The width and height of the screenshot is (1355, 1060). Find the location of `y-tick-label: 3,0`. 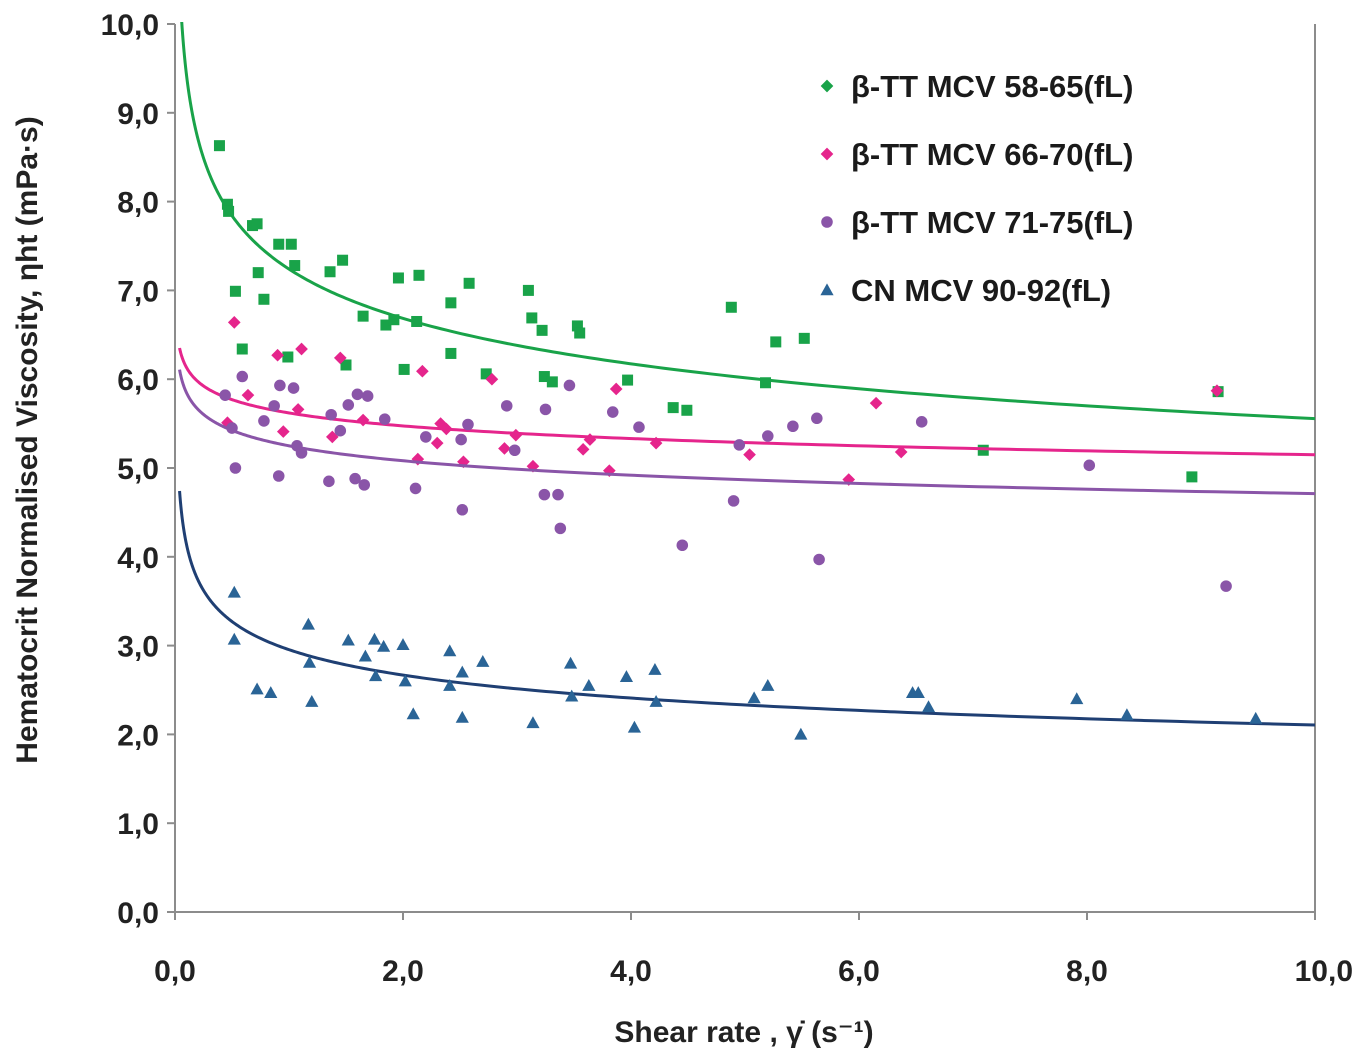

y-tick-label: 3,0 is located at coordinates (138, 647).